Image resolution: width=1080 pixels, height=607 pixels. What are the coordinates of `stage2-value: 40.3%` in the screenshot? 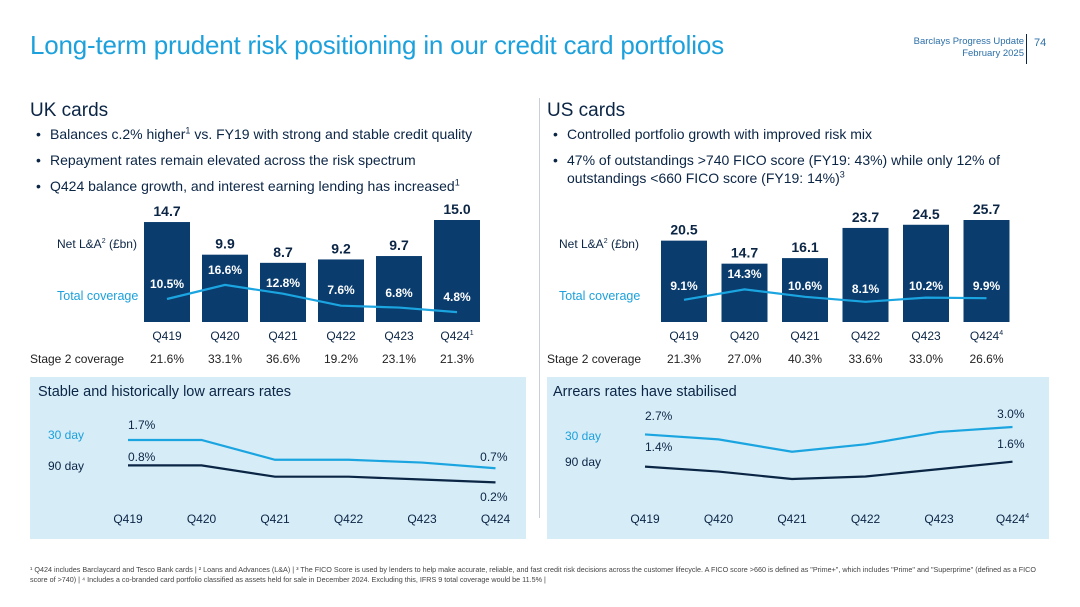 It's located at (805, 359).